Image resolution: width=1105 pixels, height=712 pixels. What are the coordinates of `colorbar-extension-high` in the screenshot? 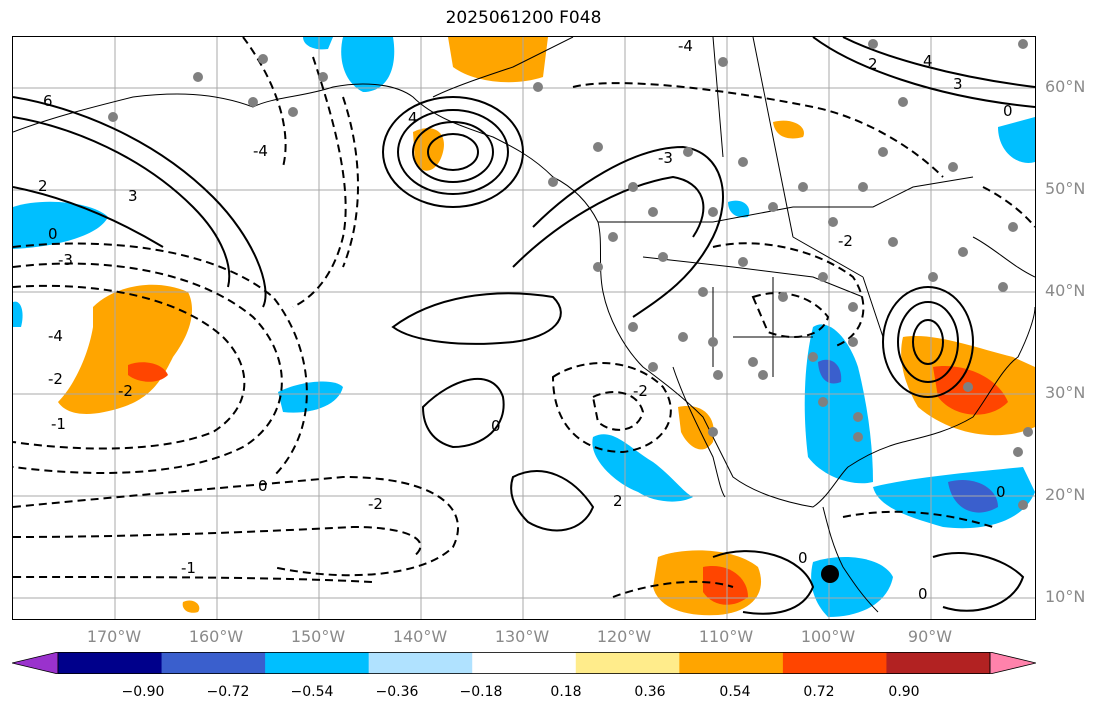 It's located at (1012, 663).